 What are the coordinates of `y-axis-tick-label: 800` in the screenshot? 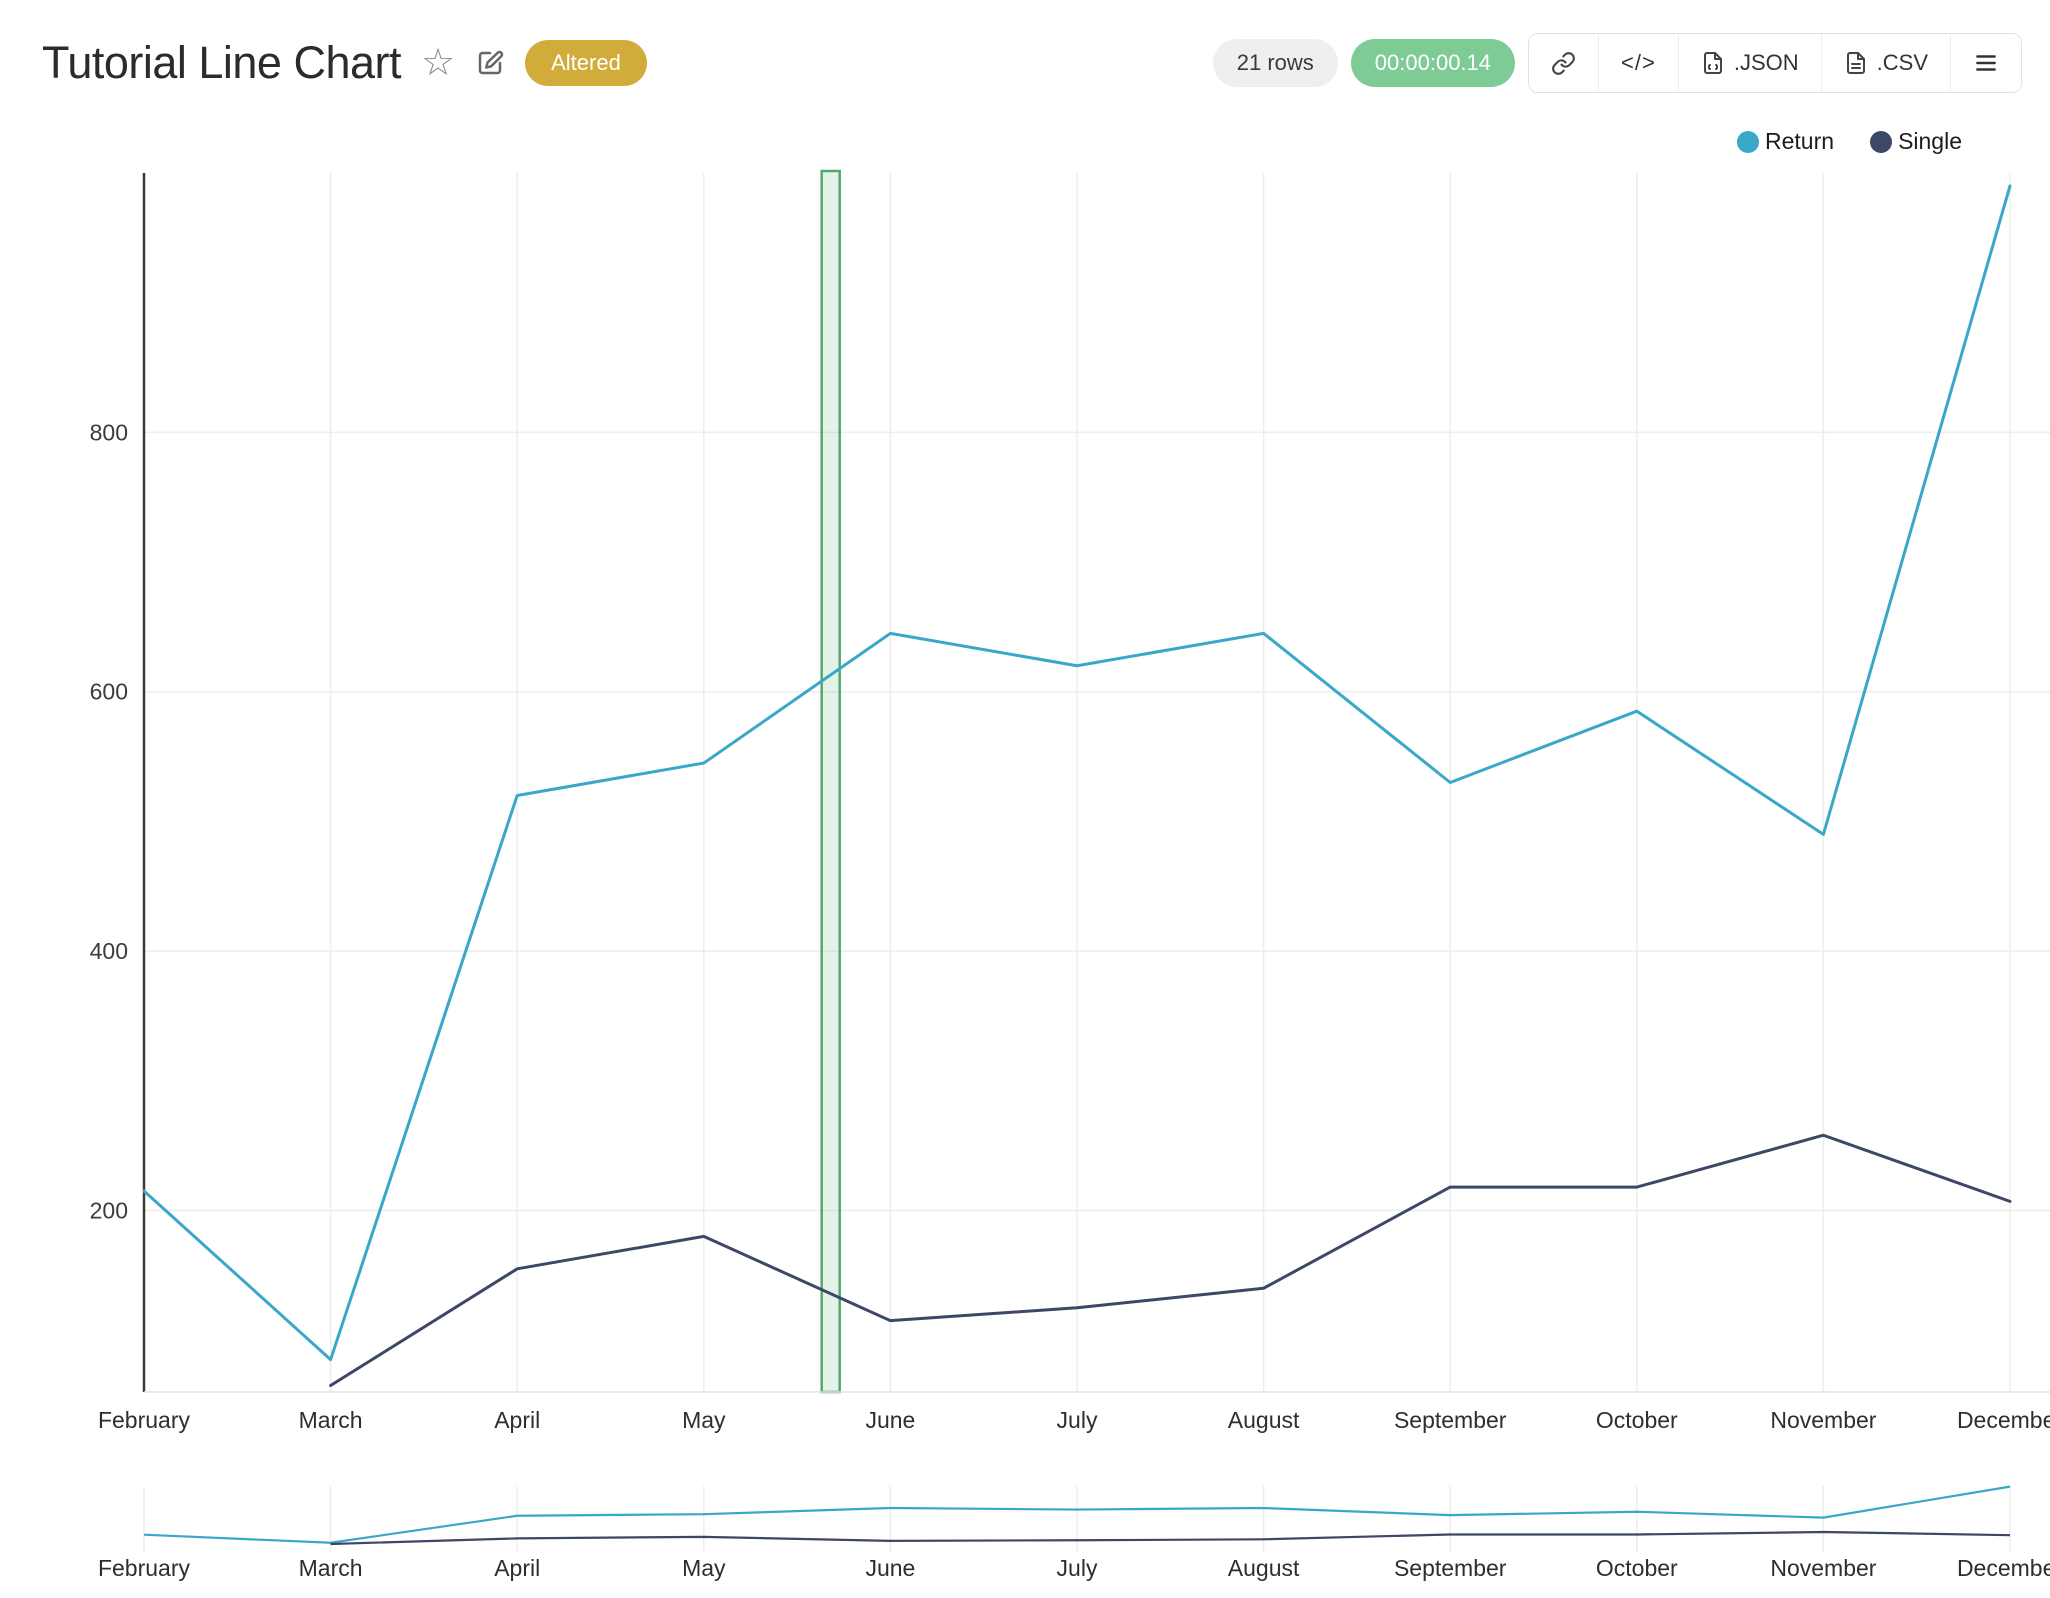 It's located at (109, 432).